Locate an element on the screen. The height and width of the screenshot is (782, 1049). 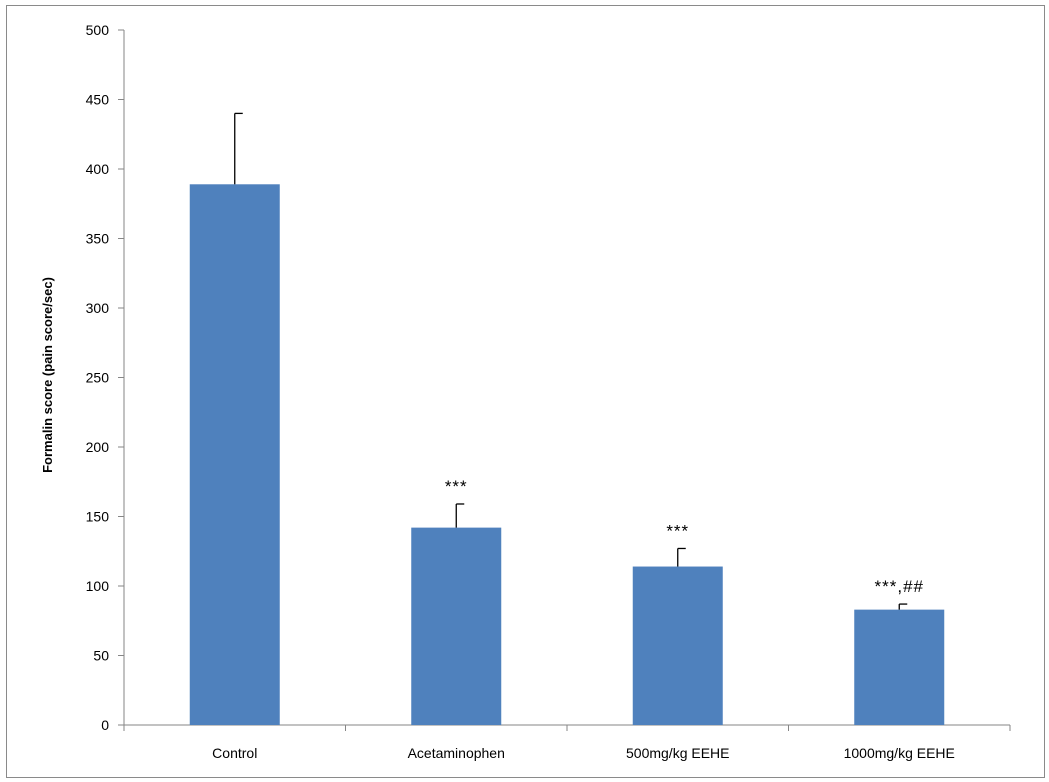
y-tick-label: 250 is located at coordinates (98, 378).